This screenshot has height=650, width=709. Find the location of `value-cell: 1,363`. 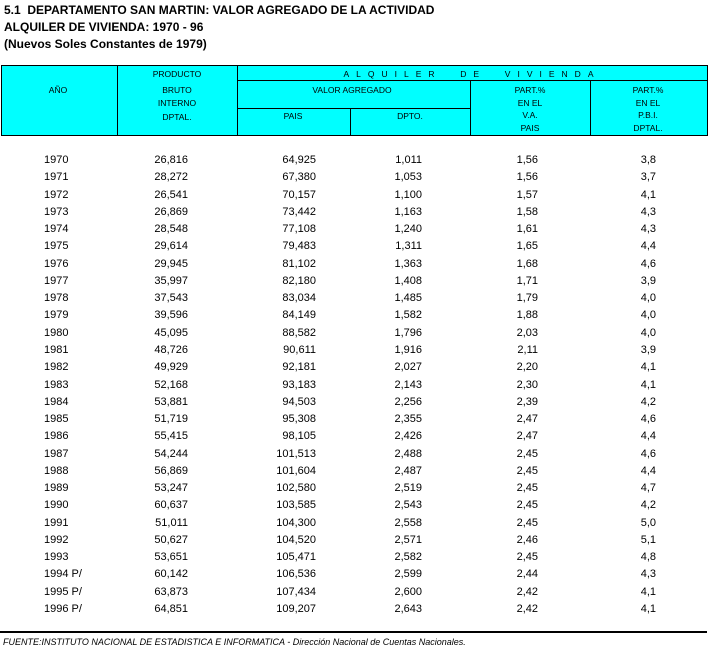

value-cell: 1,363 is located at coordinates (408, 263).